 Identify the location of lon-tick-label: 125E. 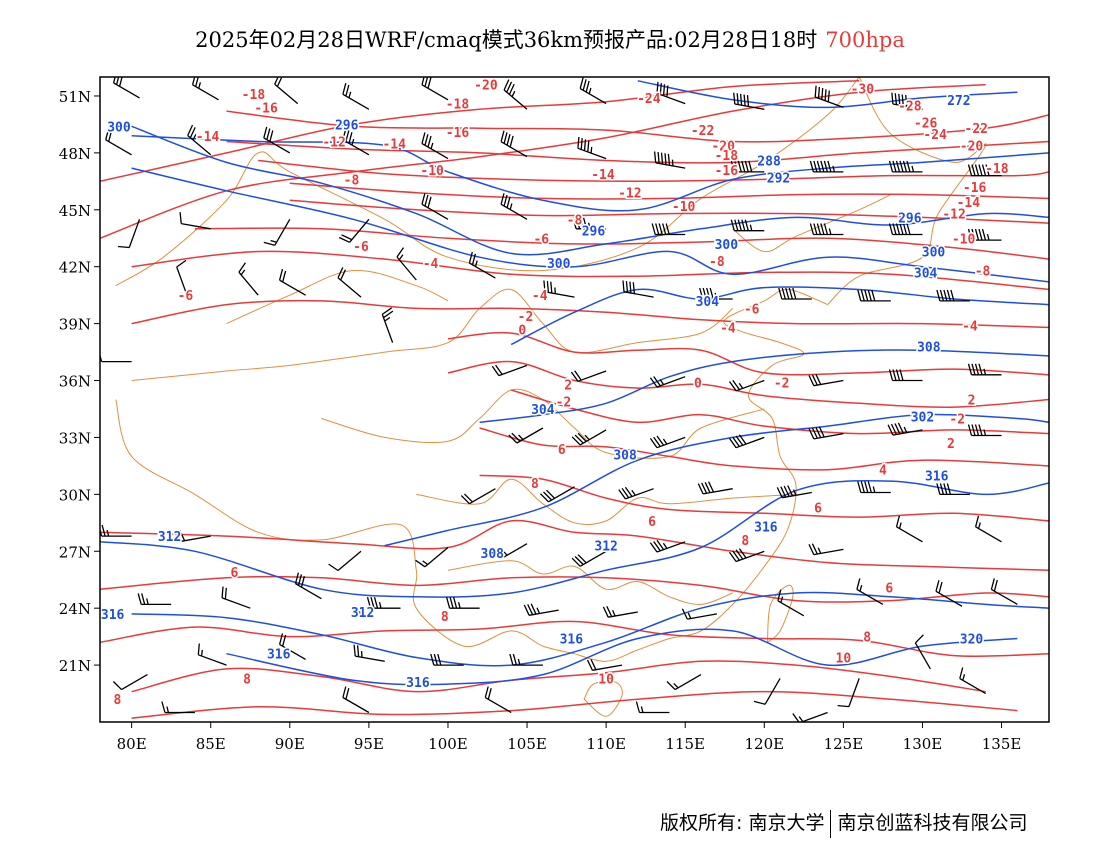
(844, 744).